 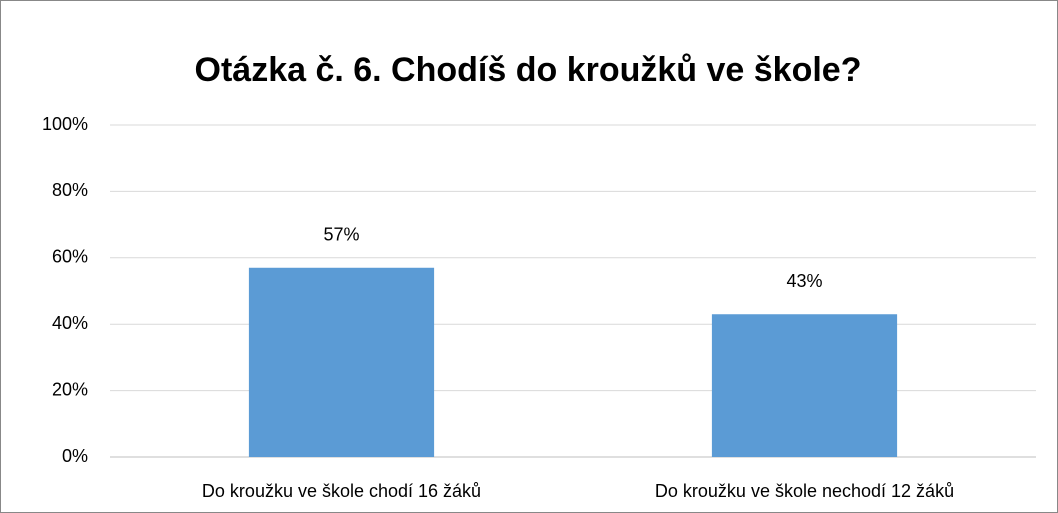 What do you see at coordinates (70, 323) in the screenshot?
I see `y-tick-label: 40%` at bounding box center [70, 323].